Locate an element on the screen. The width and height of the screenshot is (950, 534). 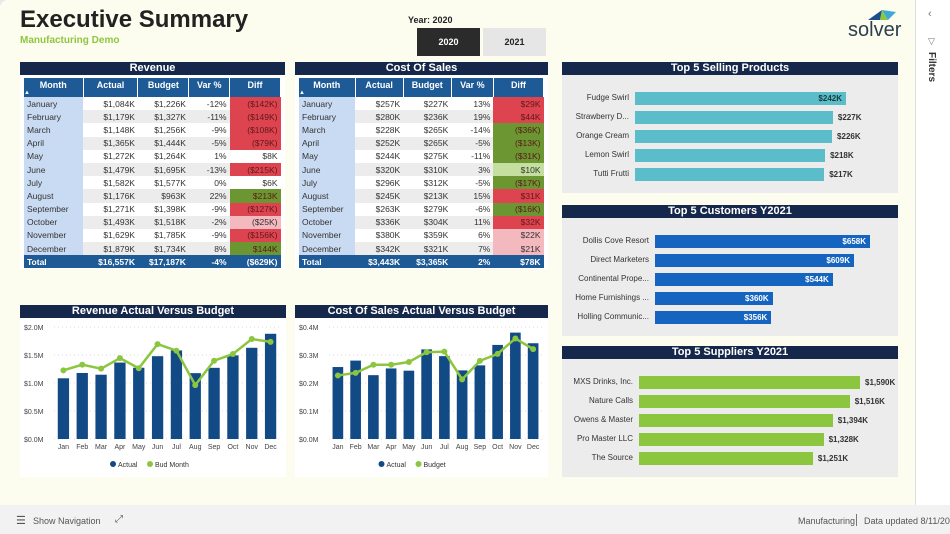
year-2020-button: 2020 is located at coordinates (448, 42).